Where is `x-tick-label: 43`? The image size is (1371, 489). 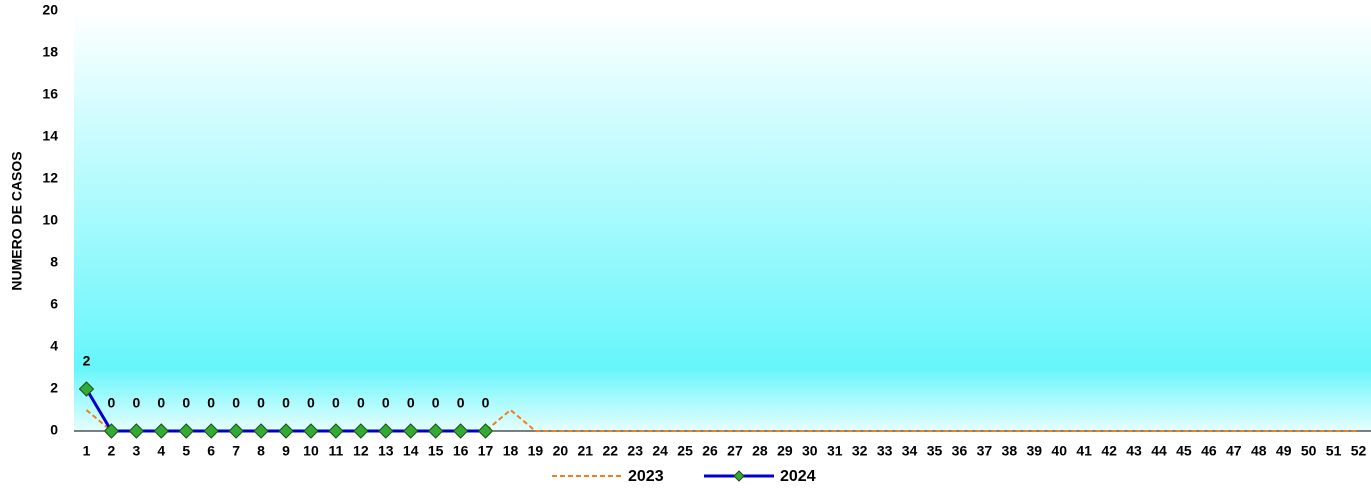
x-tick-label: 43 is located at coordinates (1134, 451).